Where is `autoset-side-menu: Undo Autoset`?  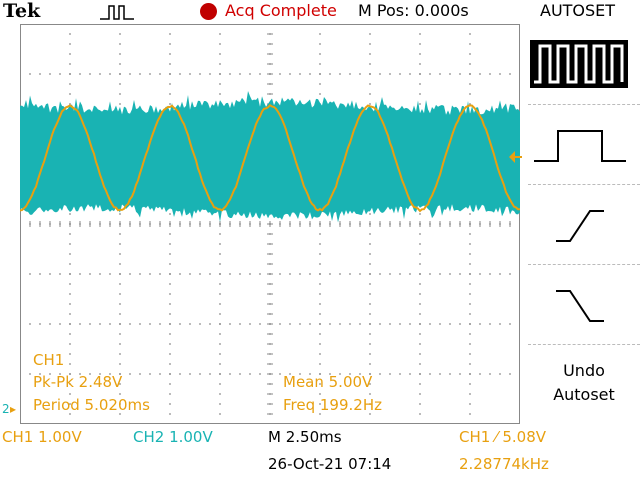
autoset-side-menu: Undo Autoset is located at coordinates (584, 224).